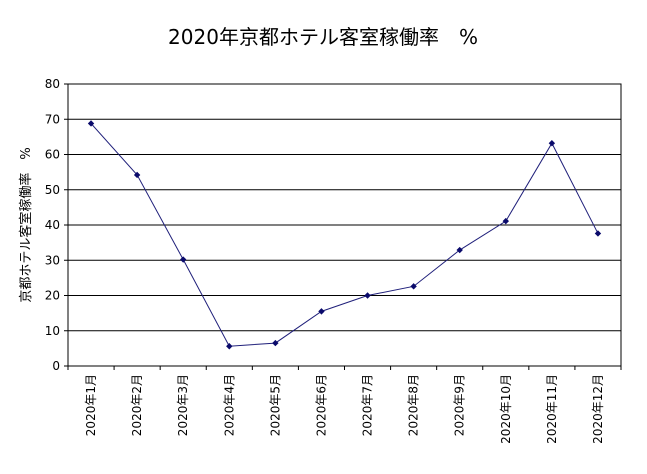 The width and height of the screenshot is (647, 474). What do you see at coordinates (552, 409) in the screenshot?
I see `x-tick-label: 2020年11月` at bounding box center [552, 409].